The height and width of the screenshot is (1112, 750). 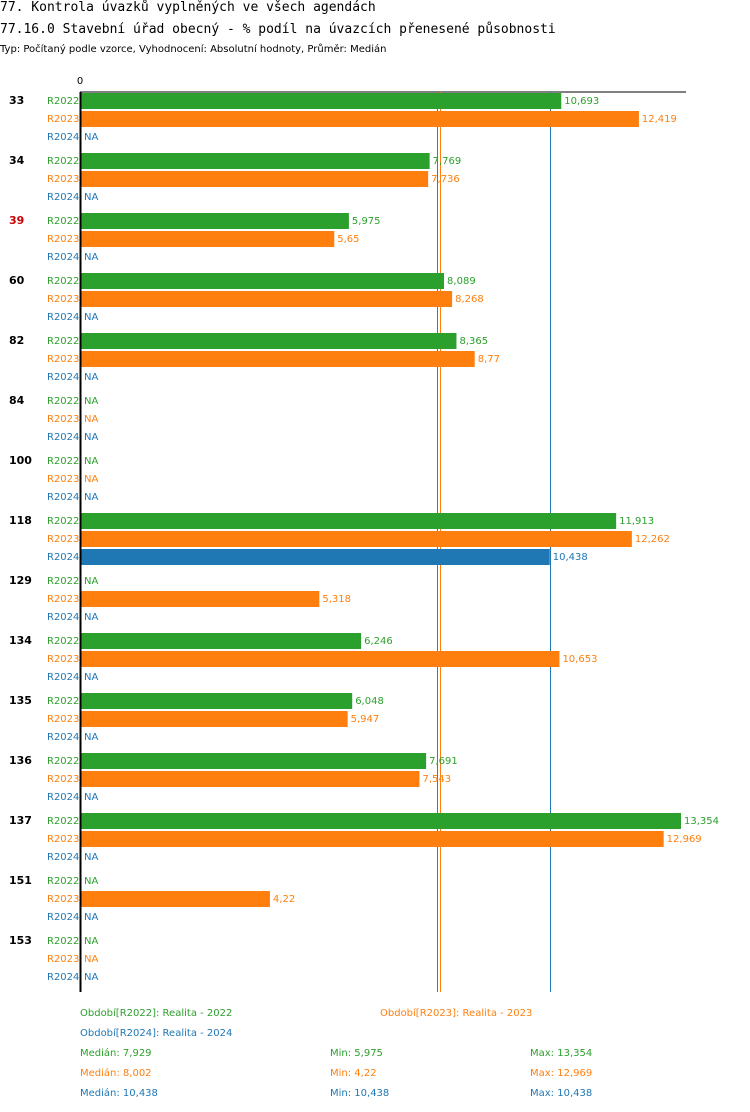 I want to click on bar-39-r2023, so click(x=207, y=239).